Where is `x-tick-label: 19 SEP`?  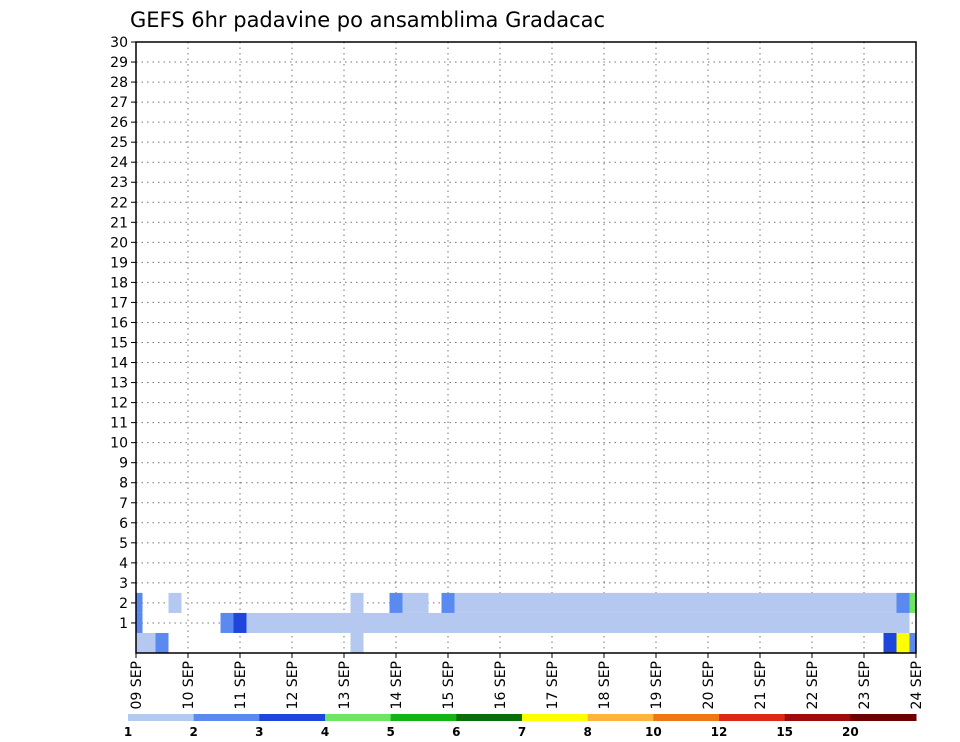 x-tick-label: 19 SEP is located at coordinates (657, 685).